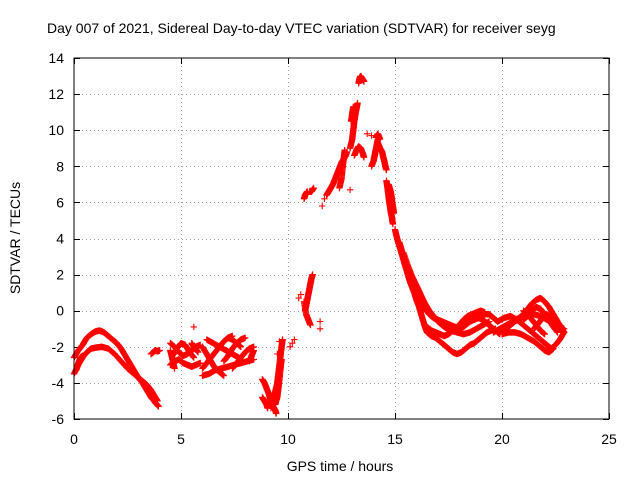 This screenshot has height=480, width=640. I want to click on x-tick-label: 25, so click(609, 439).